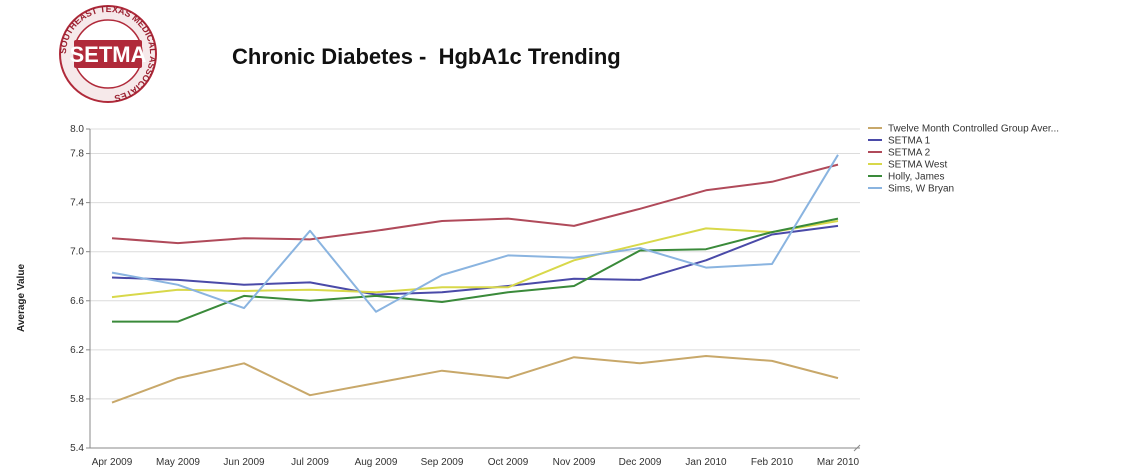 This screenshot has width=1141, height=472. Describe the element at coordinates (917, 165) in the screenshot. I see `legend-label: SETMA West` at that location.